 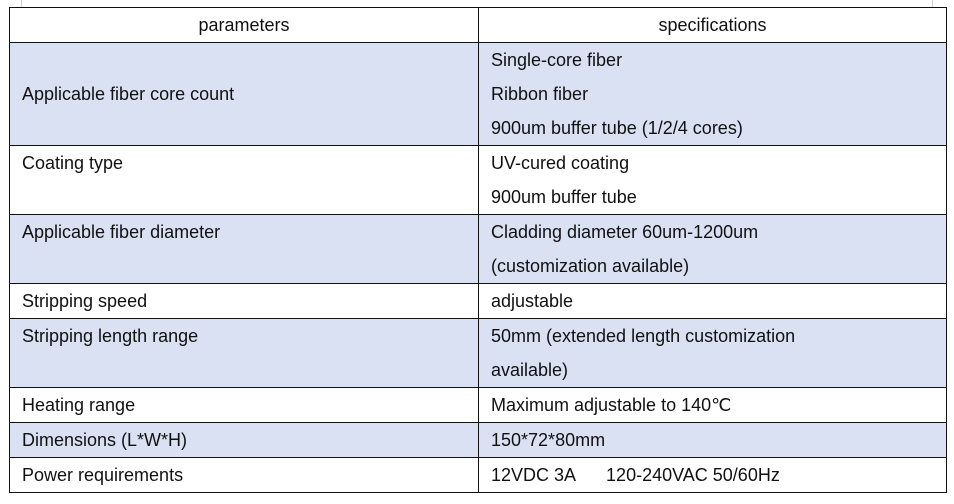 I want to click on parameter-cell: Stripping speed, so click(x=244, y=301).